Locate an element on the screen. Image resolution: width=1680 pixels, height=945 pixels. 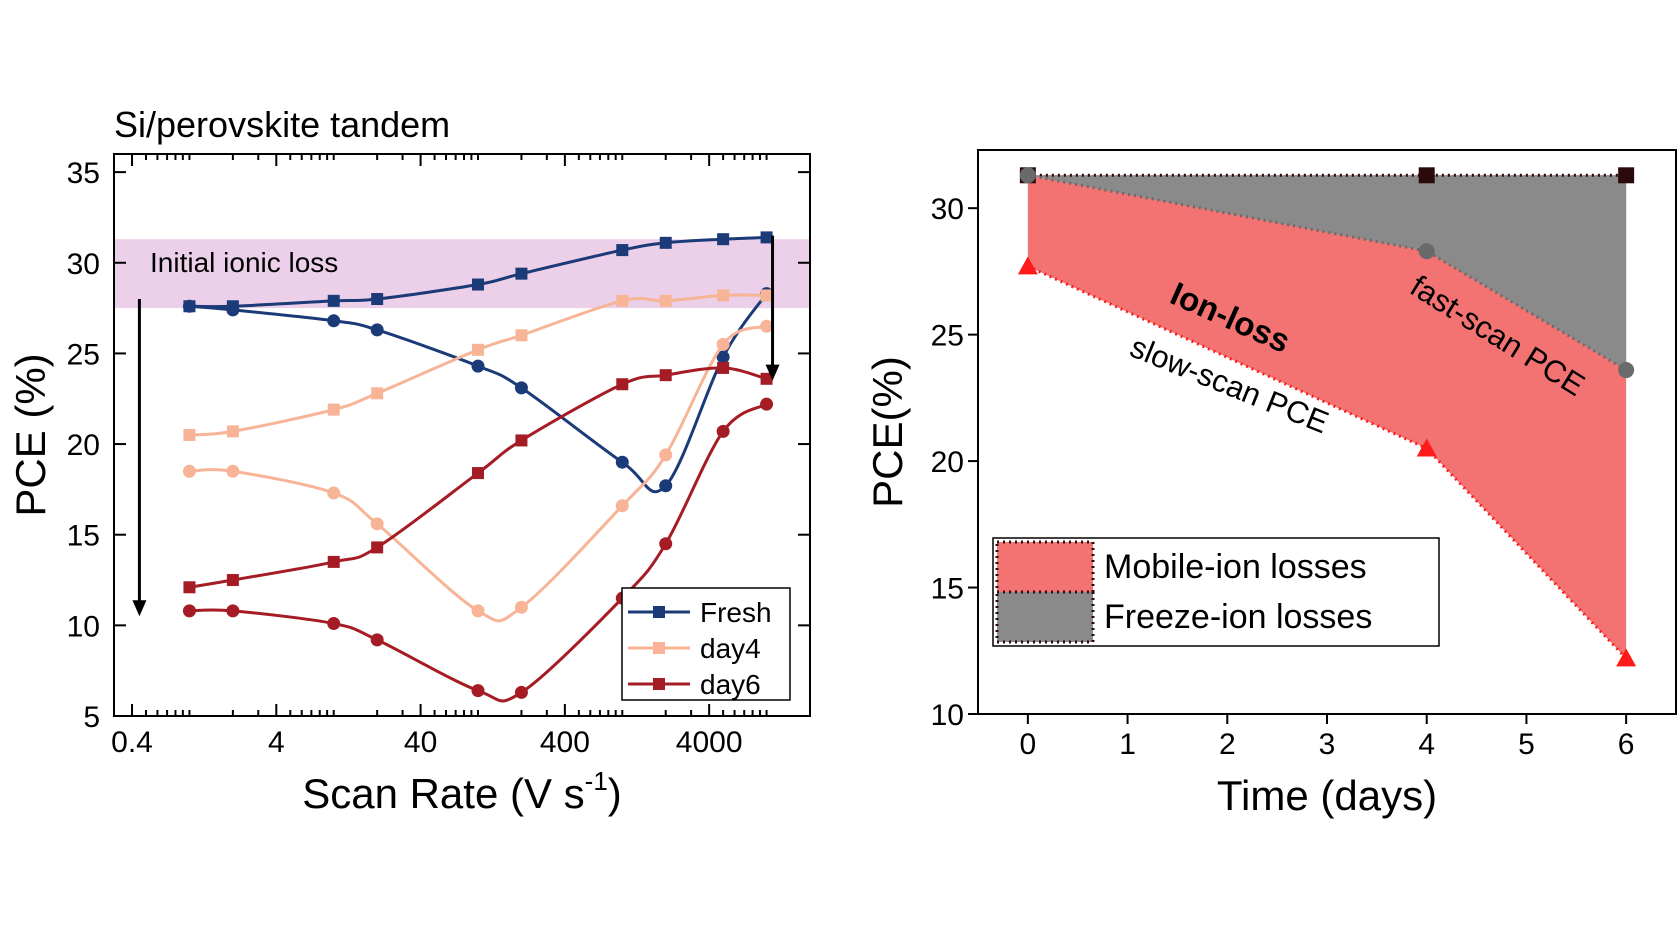
left-ionic-loss-band is located at coordinates (462, 274).